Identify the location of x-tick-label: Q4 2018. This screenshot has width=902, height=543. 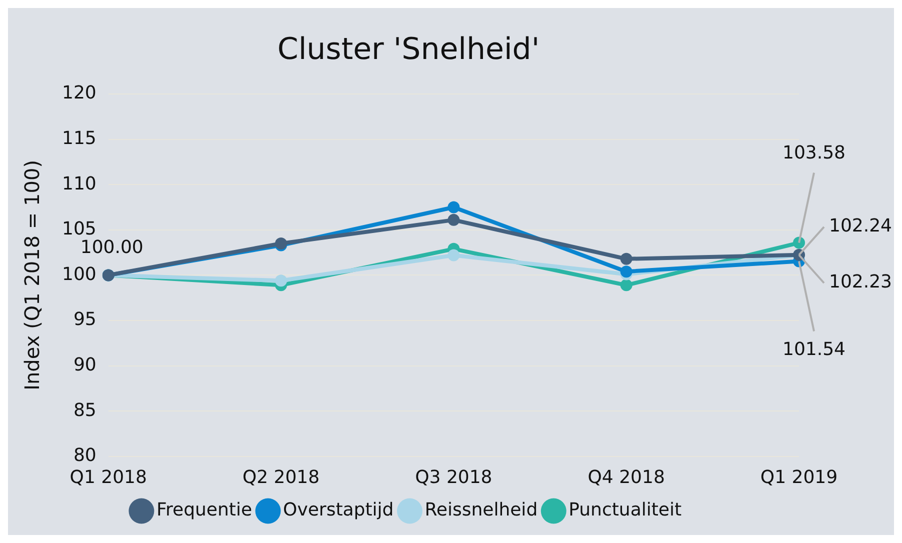
(626, 477).